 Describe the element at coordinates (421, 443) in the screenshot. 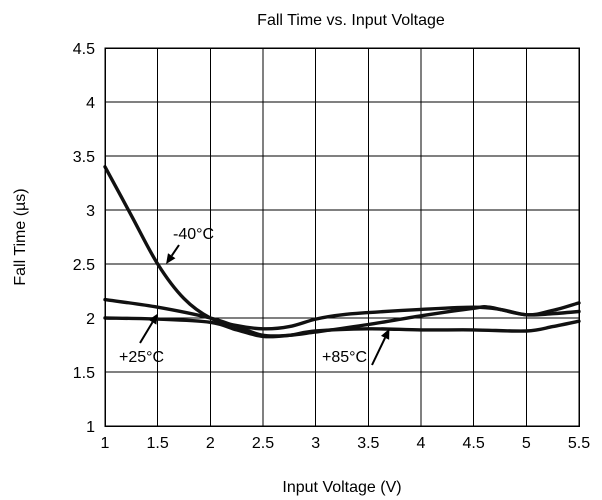

I see `x-tick-label: 4` at that location.